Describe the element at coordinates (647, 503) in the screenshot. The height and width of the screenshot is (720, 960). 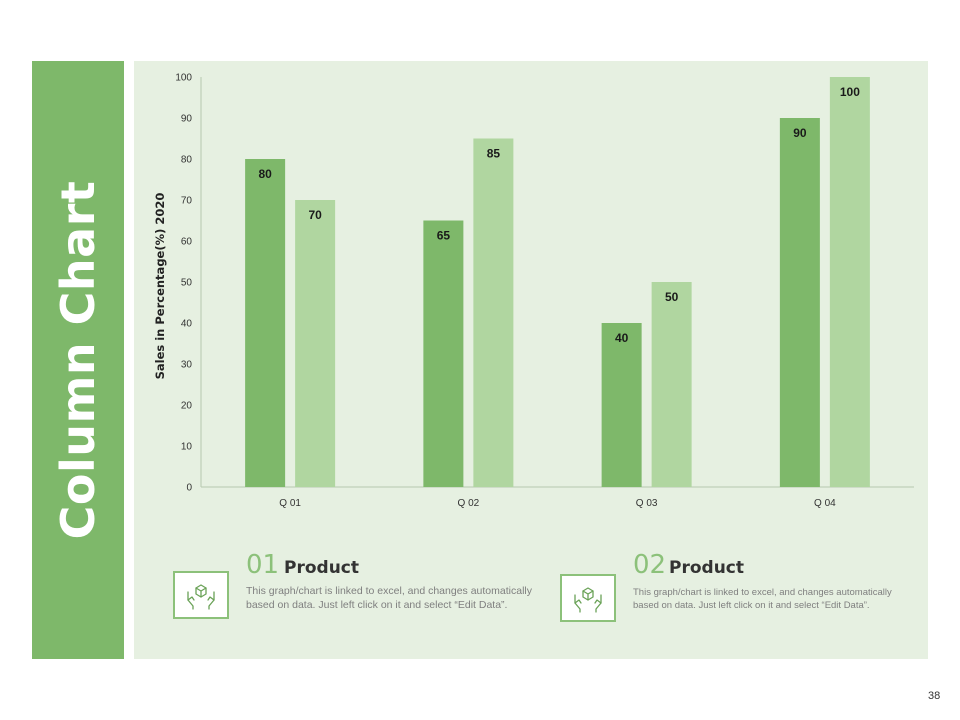
I see `x-tick-label: Q 03` at that location.